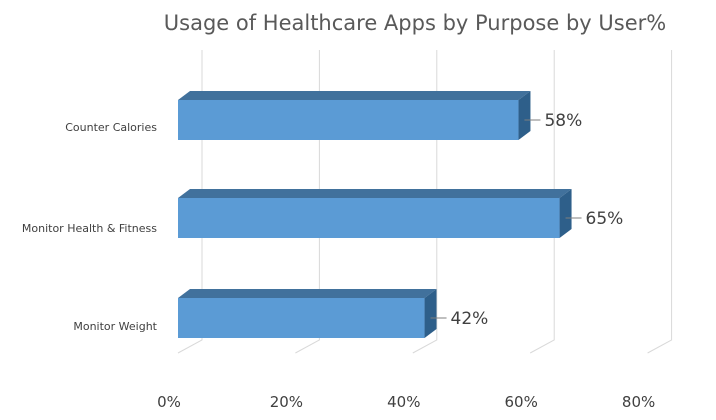 The height and width of the screenshot is (420, 716). I want to click on category-label: Counter Calories, so click(111, 127).